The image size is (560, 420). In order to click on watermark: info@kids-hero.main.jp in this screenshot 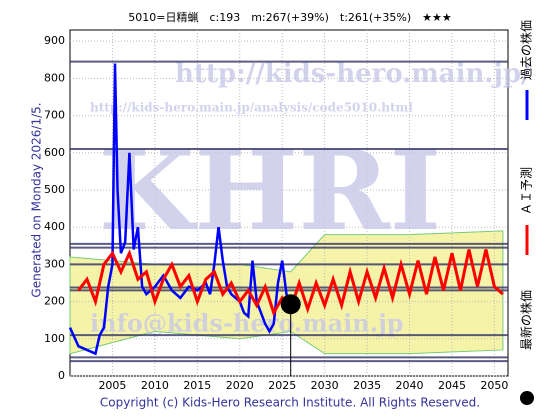, I will do `click(247, 323)`.